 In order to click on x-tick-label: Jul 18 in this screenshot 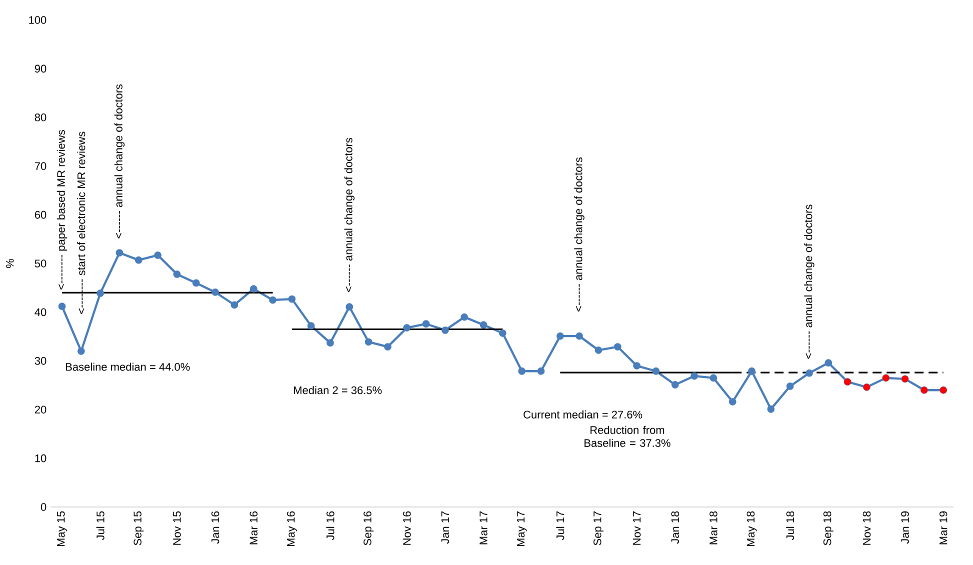, I will do `click(790, 525)`.